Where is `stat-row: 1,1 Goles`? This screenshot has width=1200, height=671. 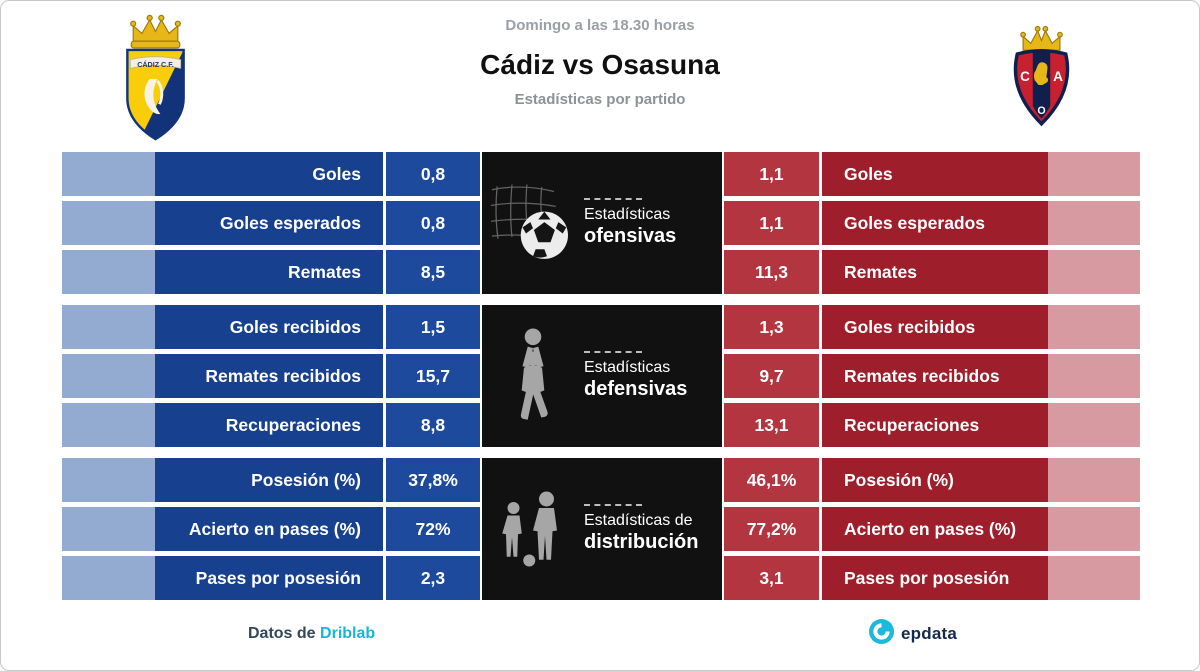 stat-row: 1,1 Goles is located at coordinates (932, 174).